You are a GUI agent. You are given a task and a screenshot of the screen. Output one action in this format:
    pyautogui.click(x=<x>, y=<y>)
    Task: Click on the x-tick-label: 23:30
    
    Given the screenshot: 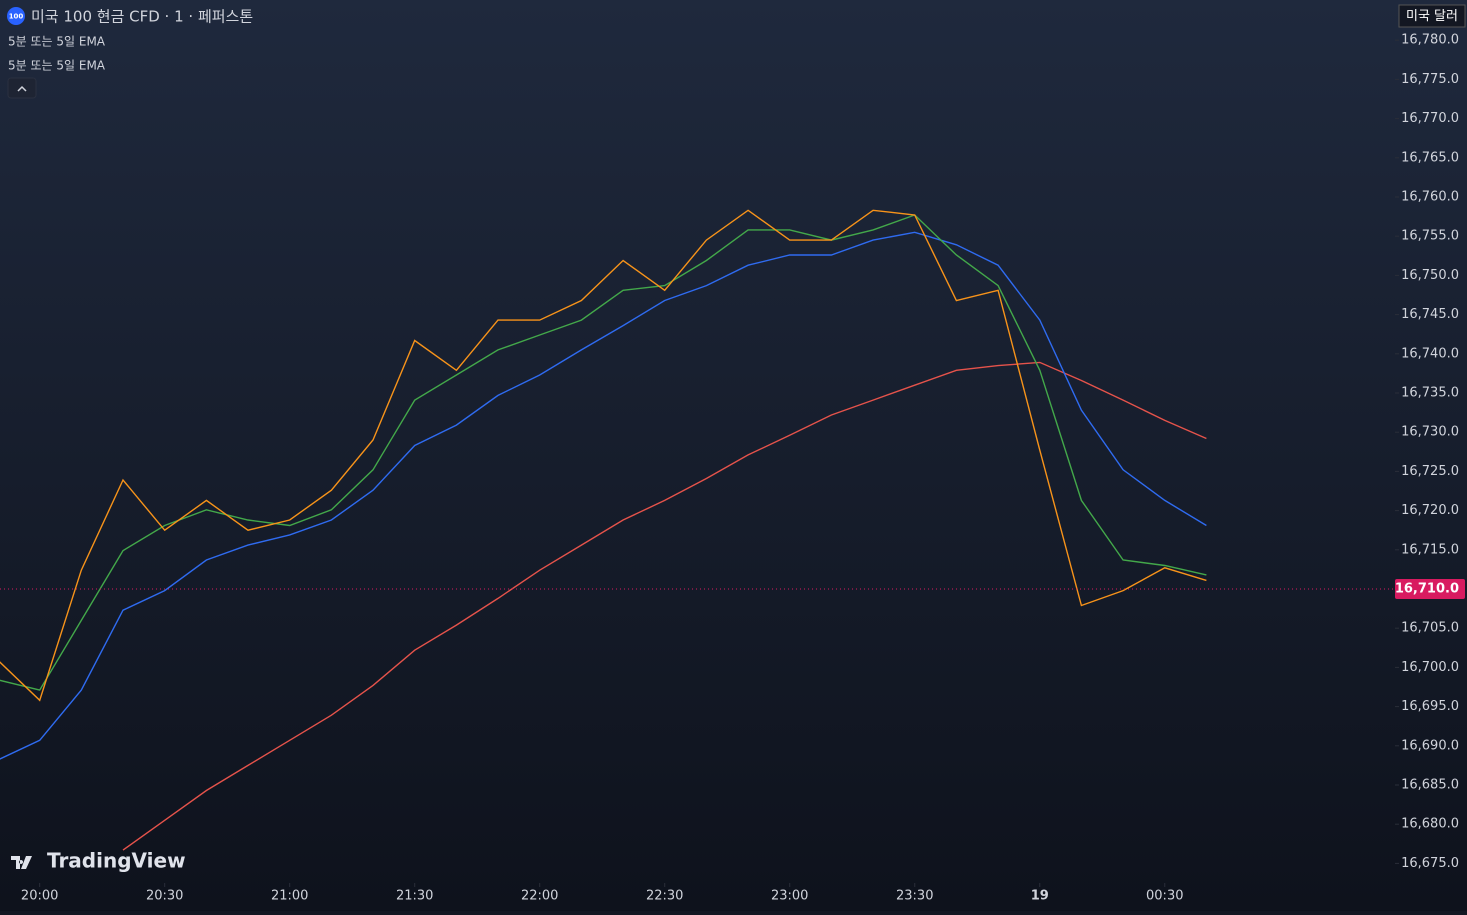 What is the action you would take?
    pyautogui.click(x=914, y=896)
    